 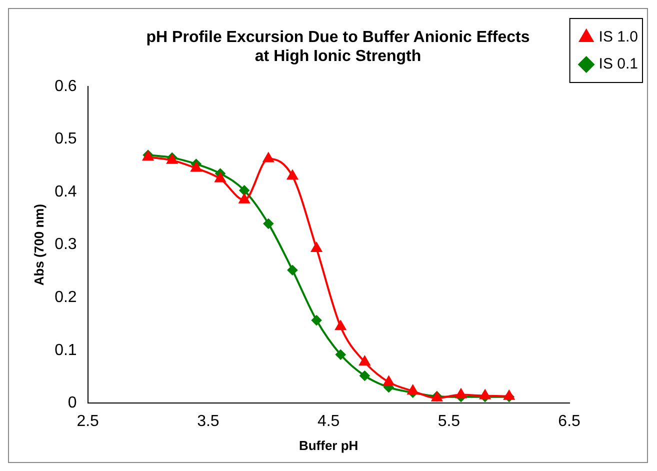 What do you see at coordinates (38, 245) in the screenshot?
I see `y-axis-title: Abs (700 nm)` at bounding box center [38, 245].